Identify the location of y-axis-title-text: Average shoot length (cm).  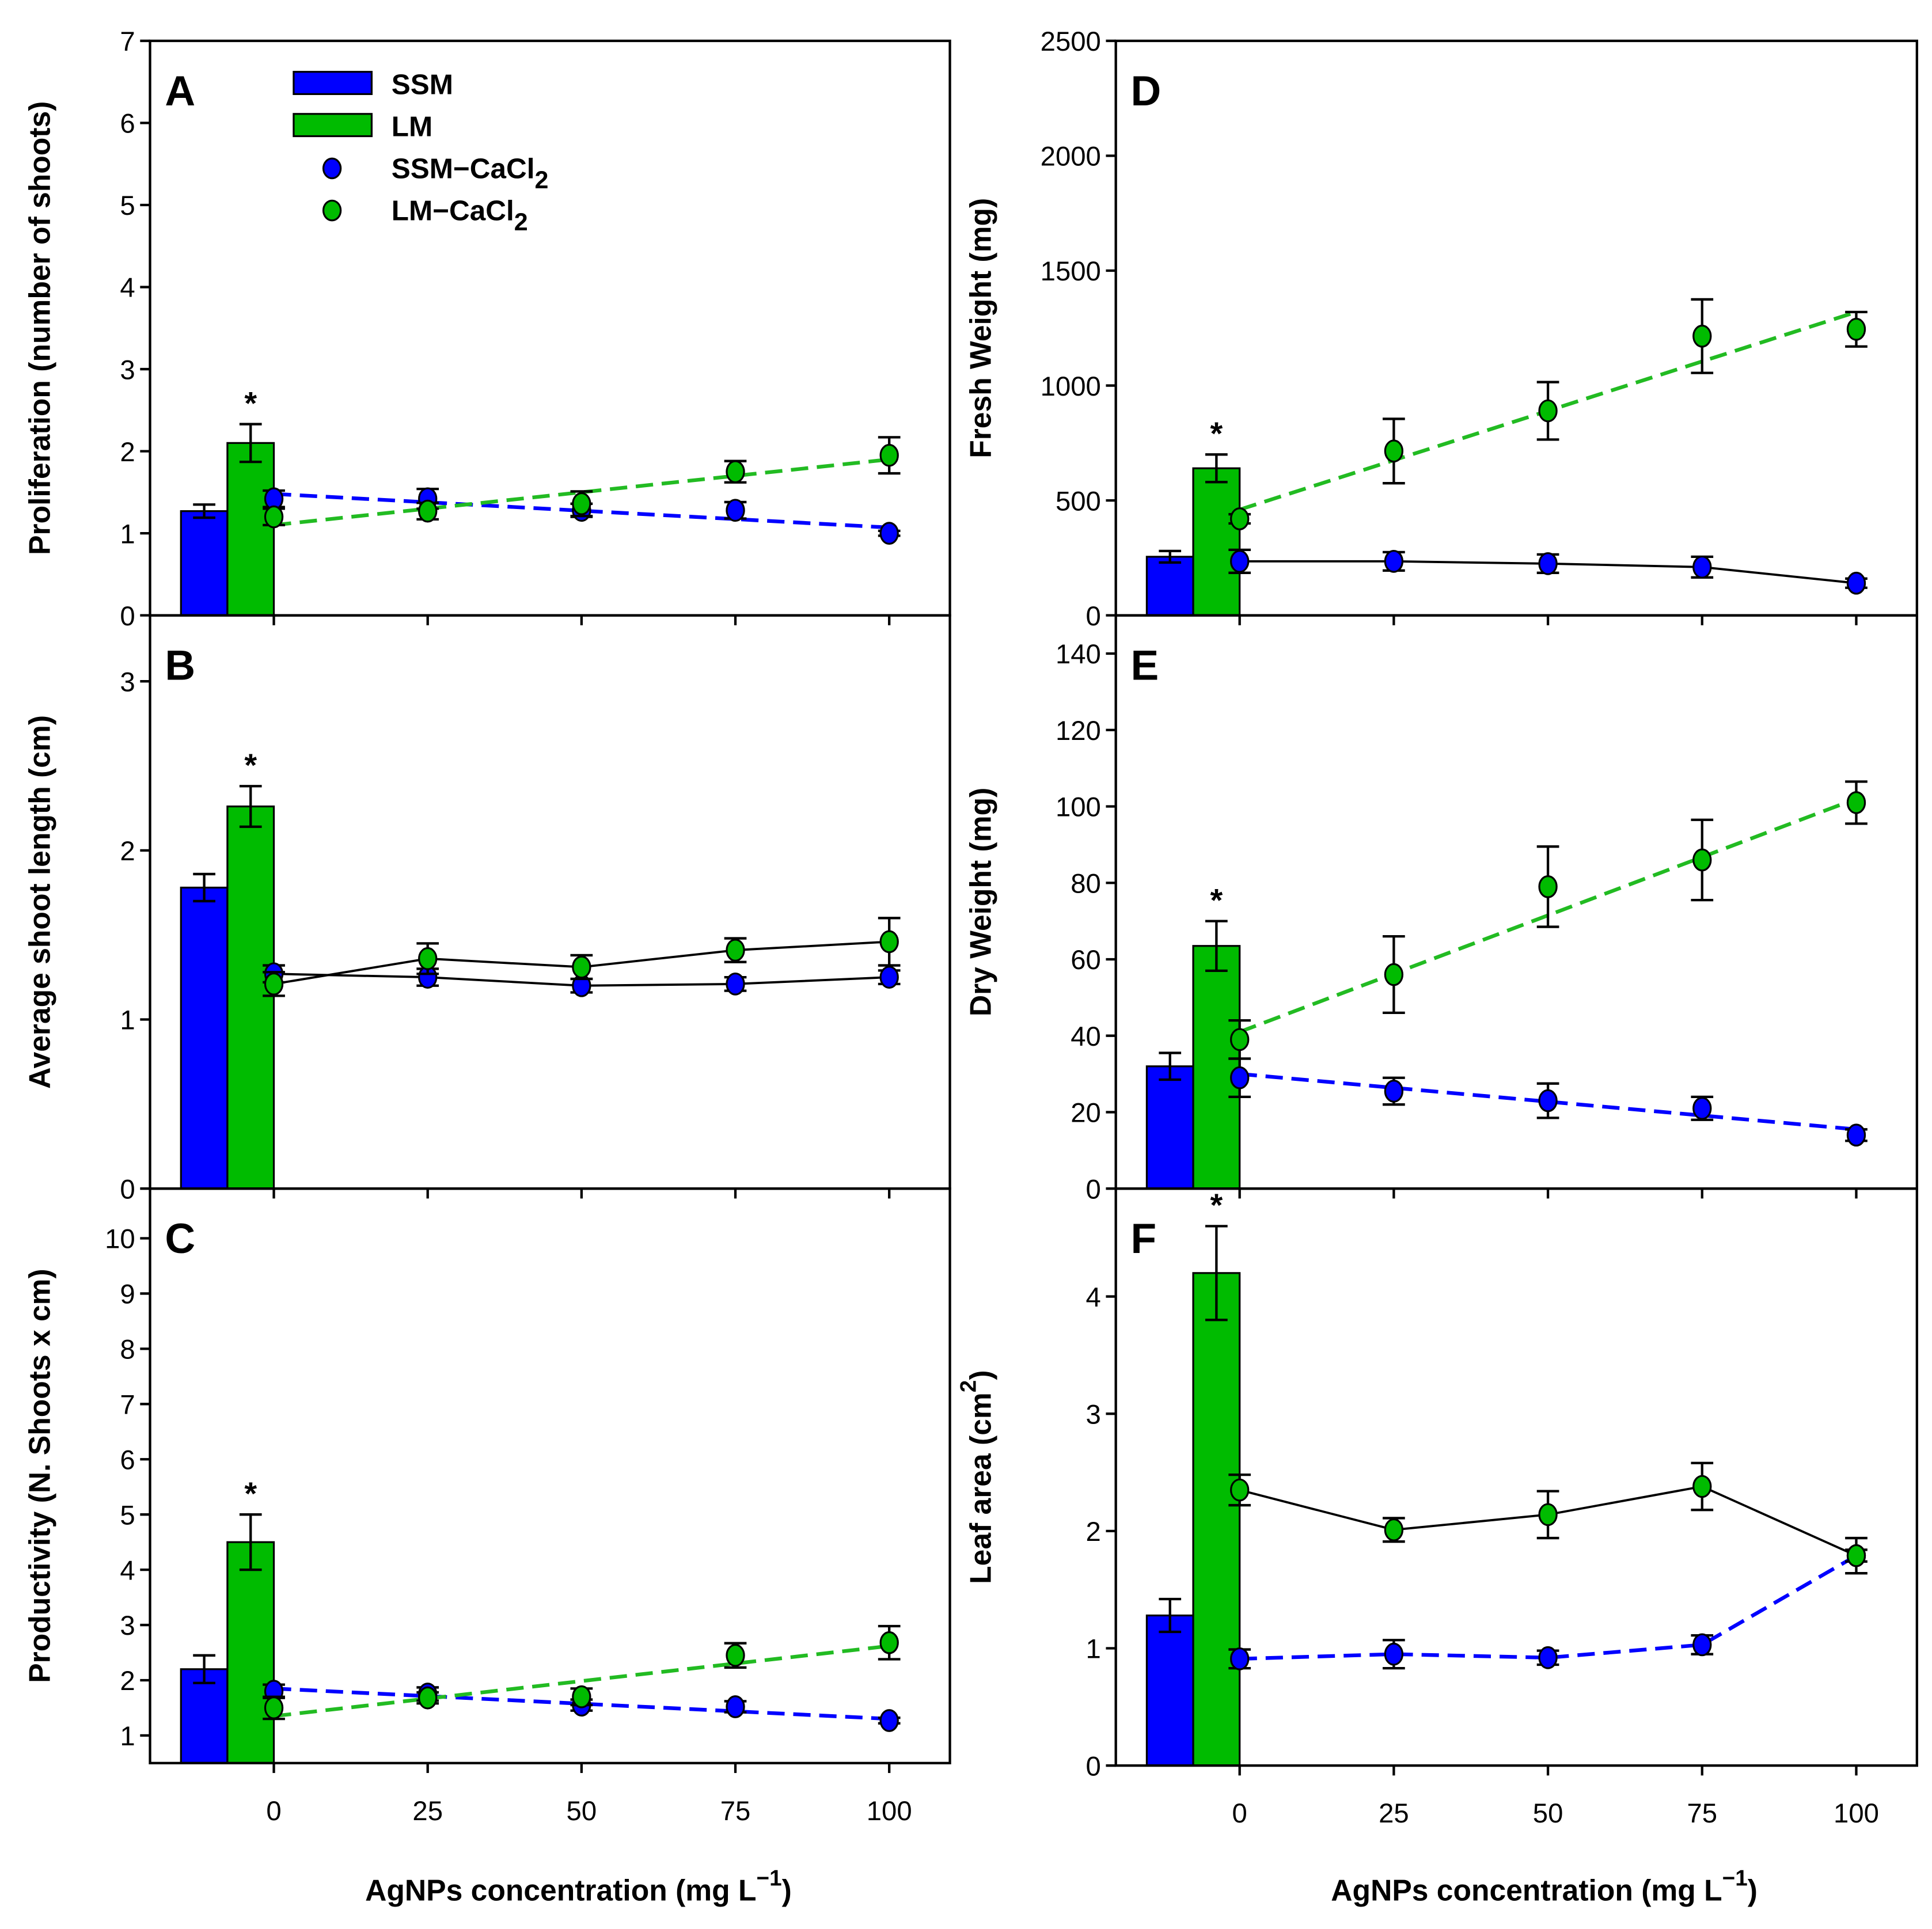
(39, 902).